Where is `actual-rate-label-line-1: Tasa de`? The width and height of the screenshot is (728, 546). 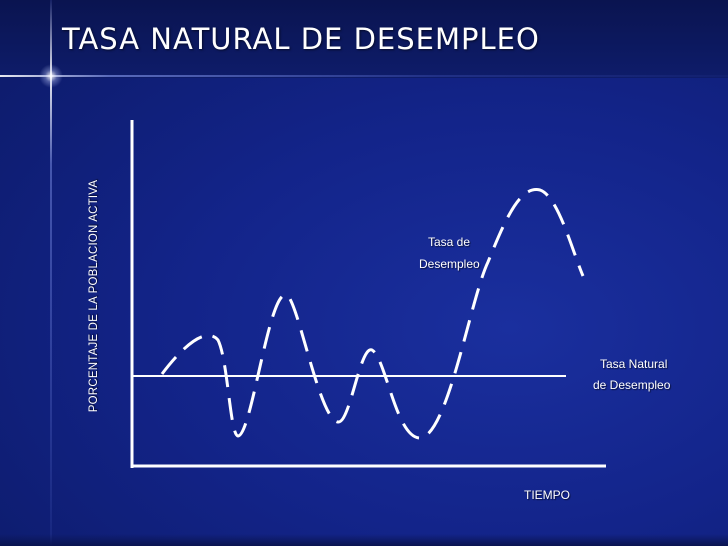
actual-rate-label-line-1: Tasa de is located at coordinates (449, 242).